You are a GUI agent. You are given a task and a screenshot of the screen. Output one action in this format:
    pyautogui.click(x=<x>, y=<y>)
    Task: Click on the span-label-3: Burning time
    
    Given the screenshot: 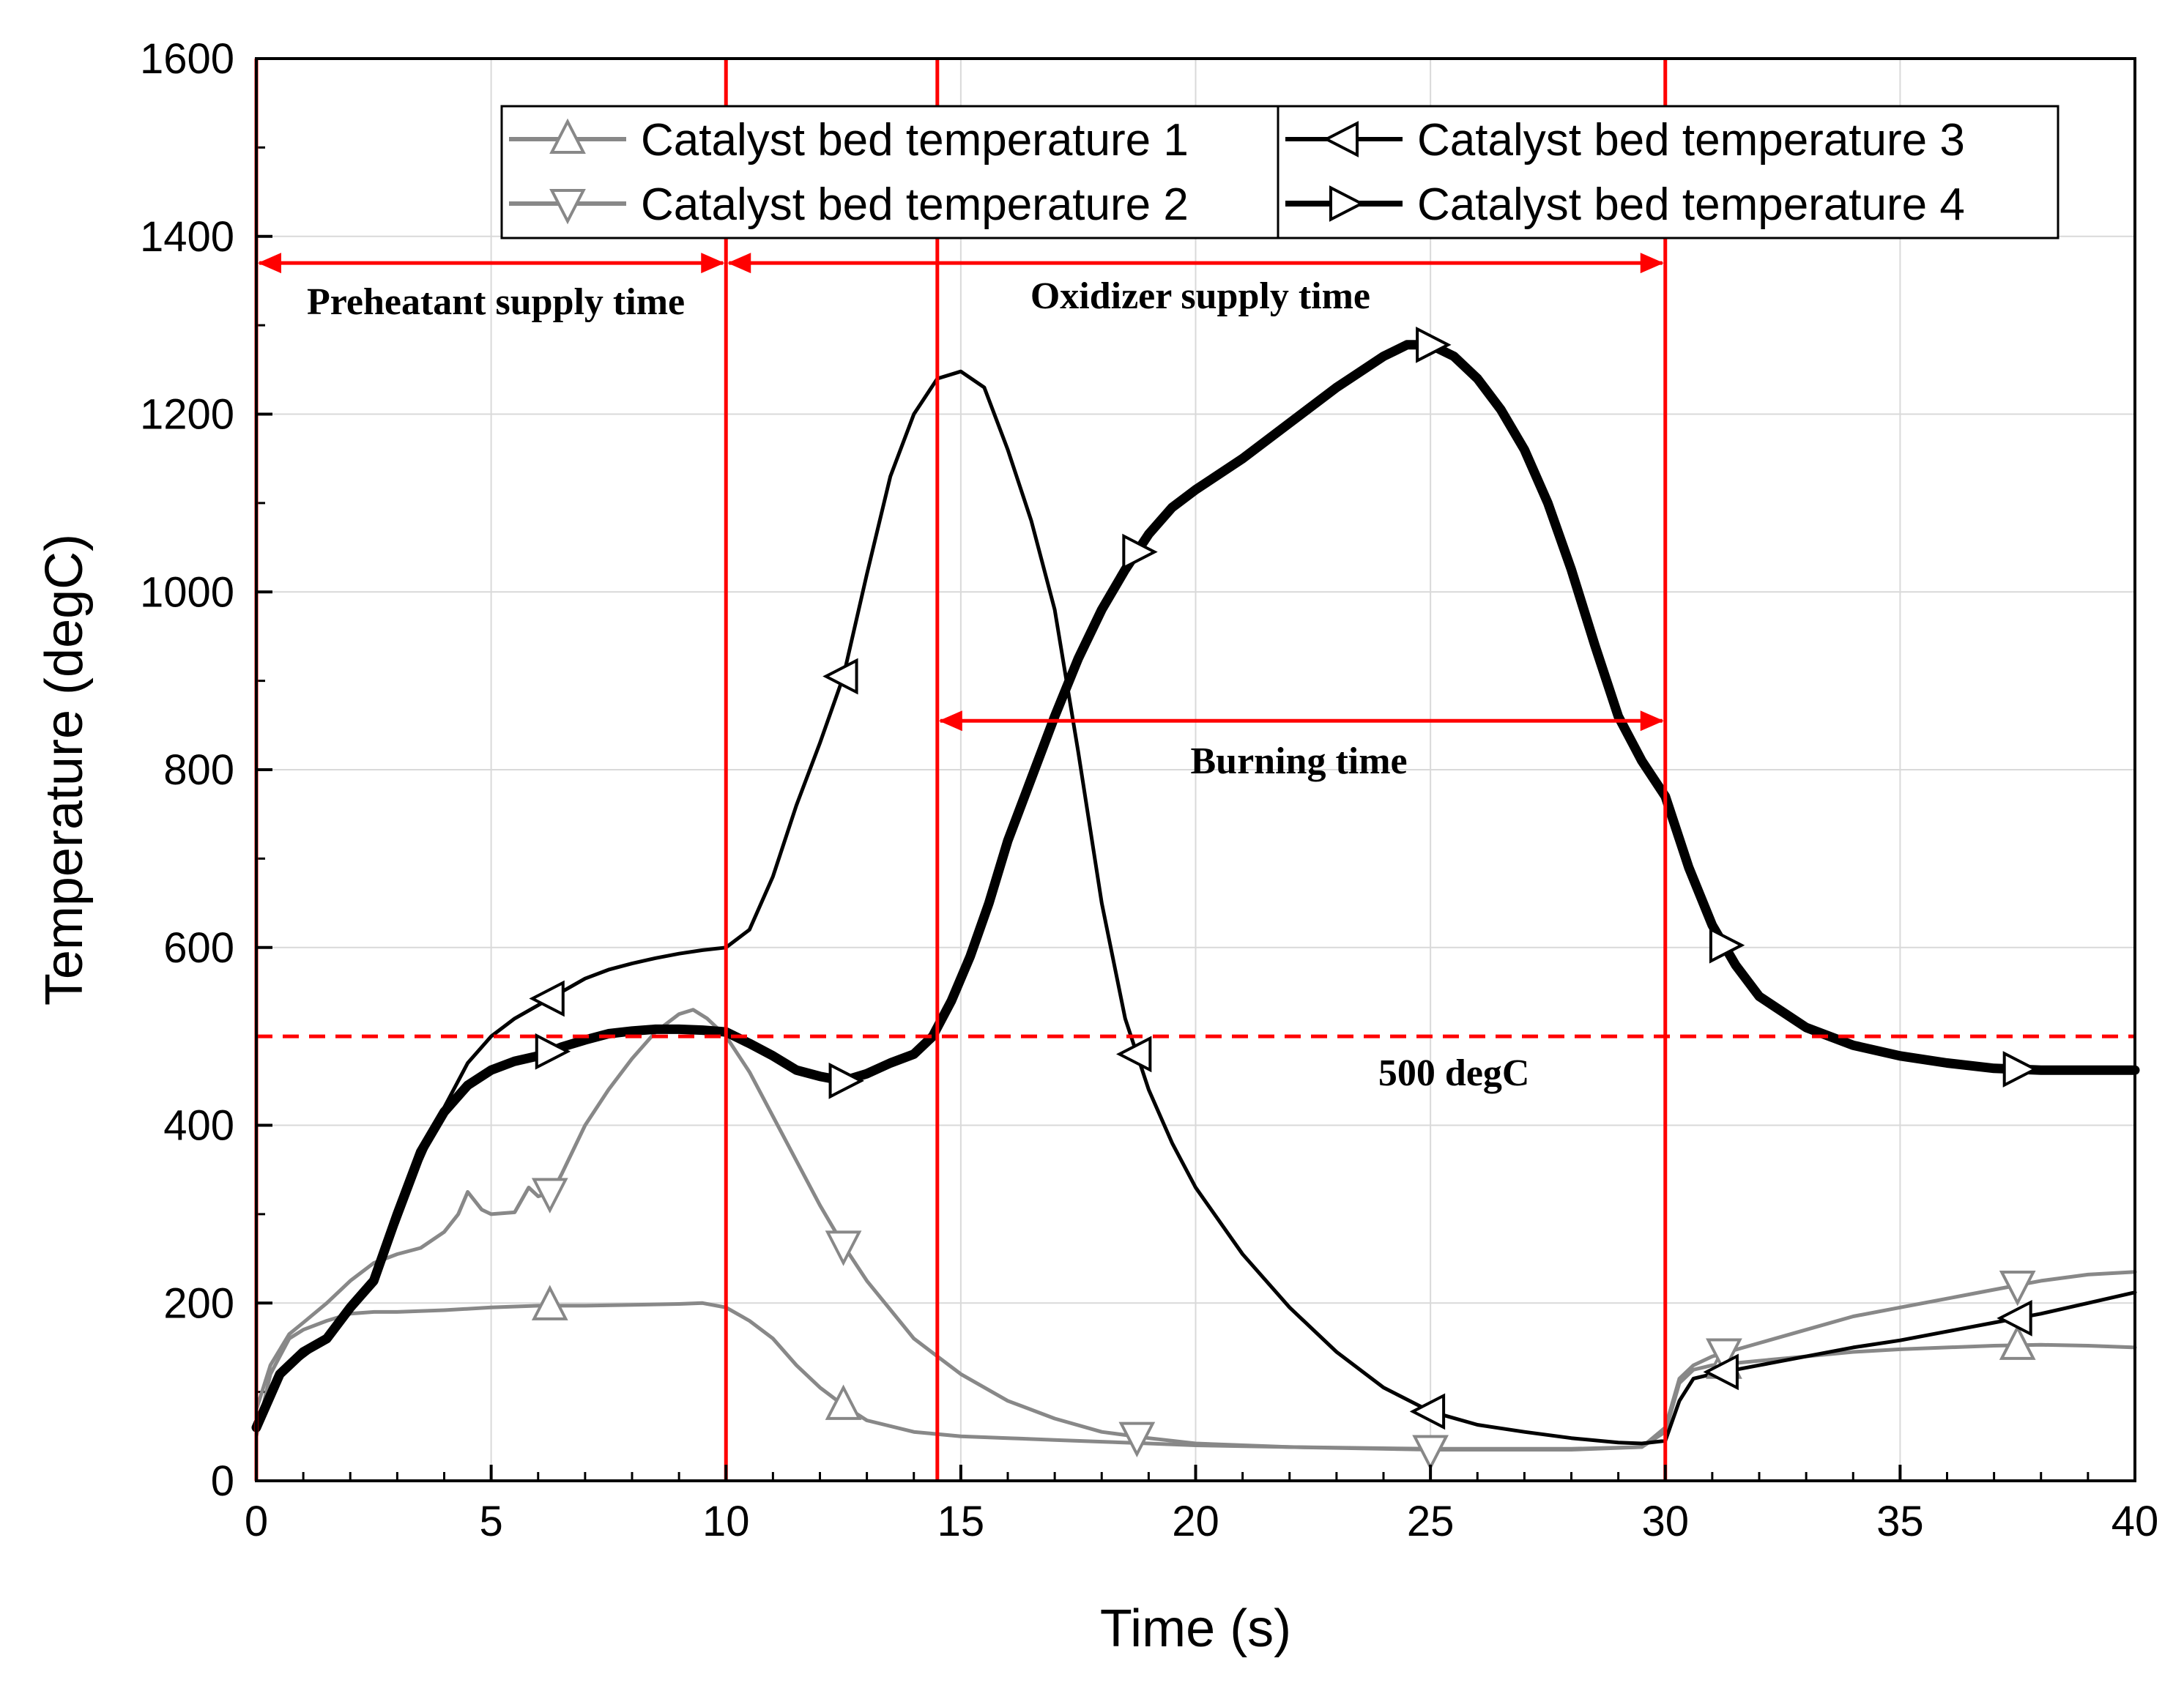 What is the action you would take?
    pyautogui.click(x=1300, y=761)
    